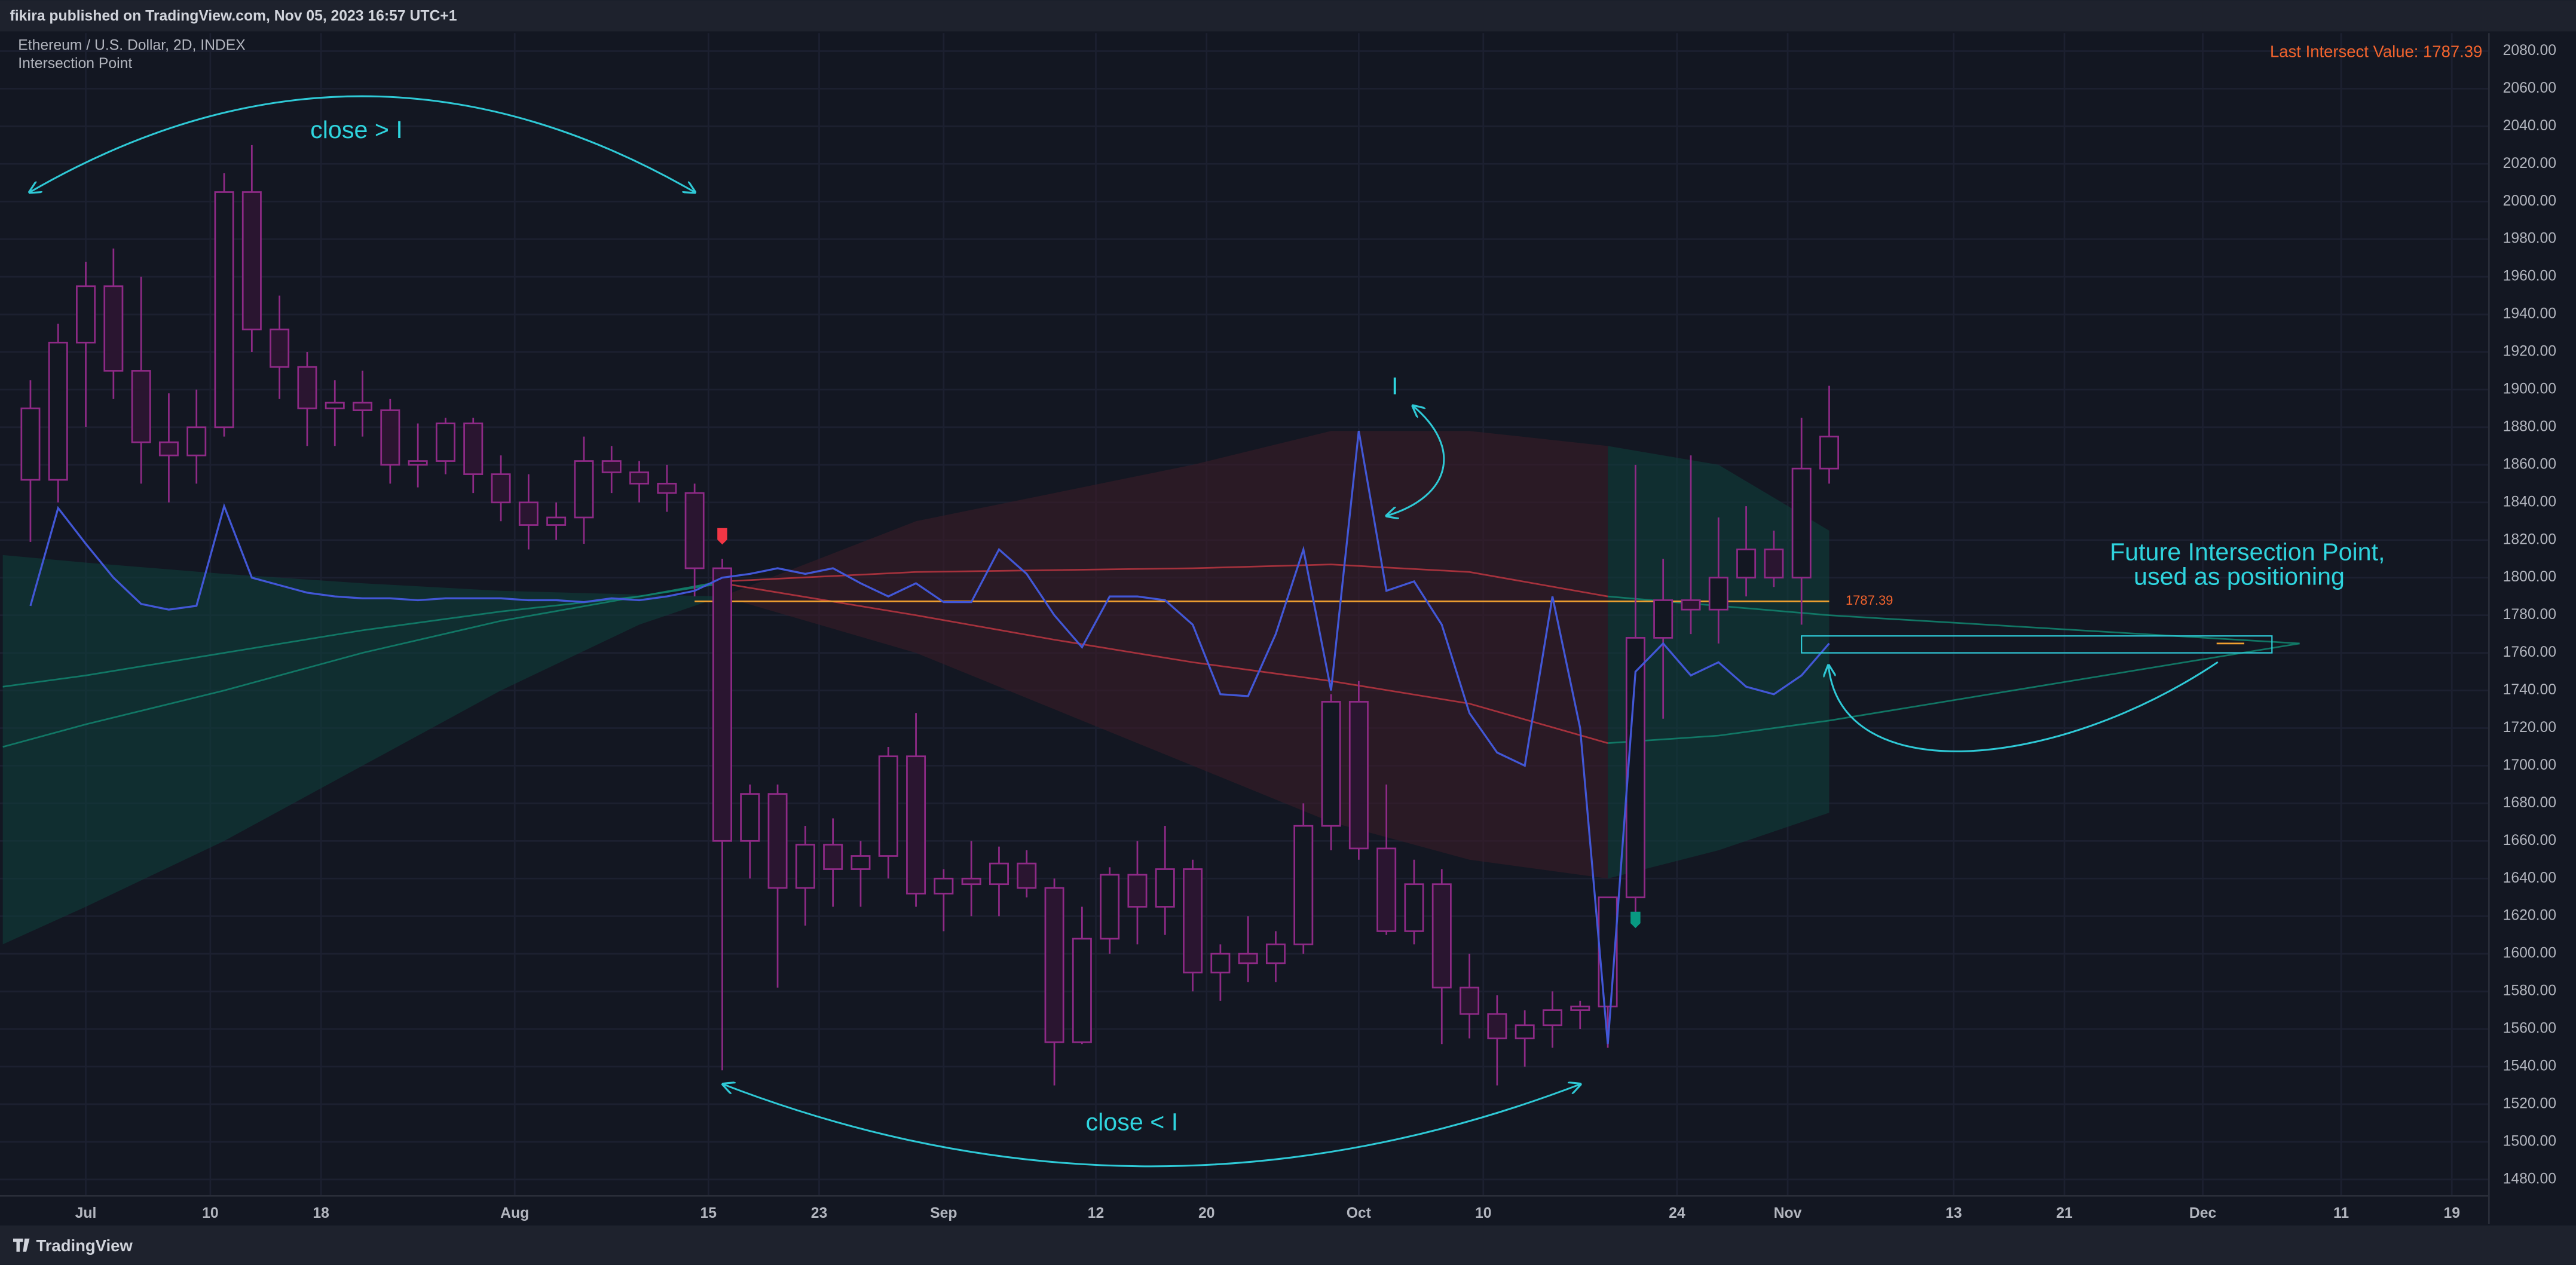  I want to click on top-bar, so click(1288, 16).